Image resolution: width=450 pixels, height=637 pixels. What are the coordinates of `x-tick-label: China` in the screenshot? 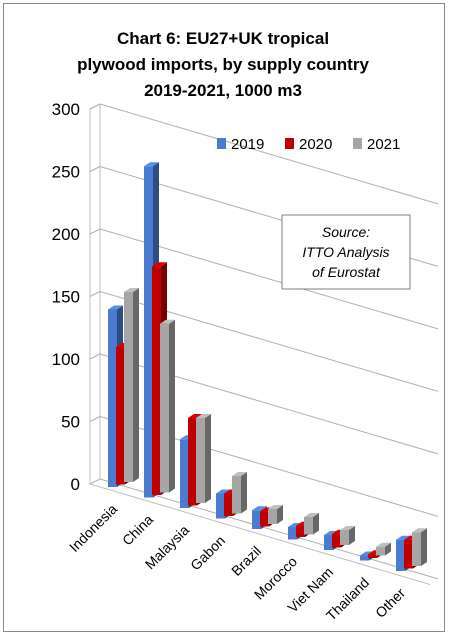 It's located at (137, 529).